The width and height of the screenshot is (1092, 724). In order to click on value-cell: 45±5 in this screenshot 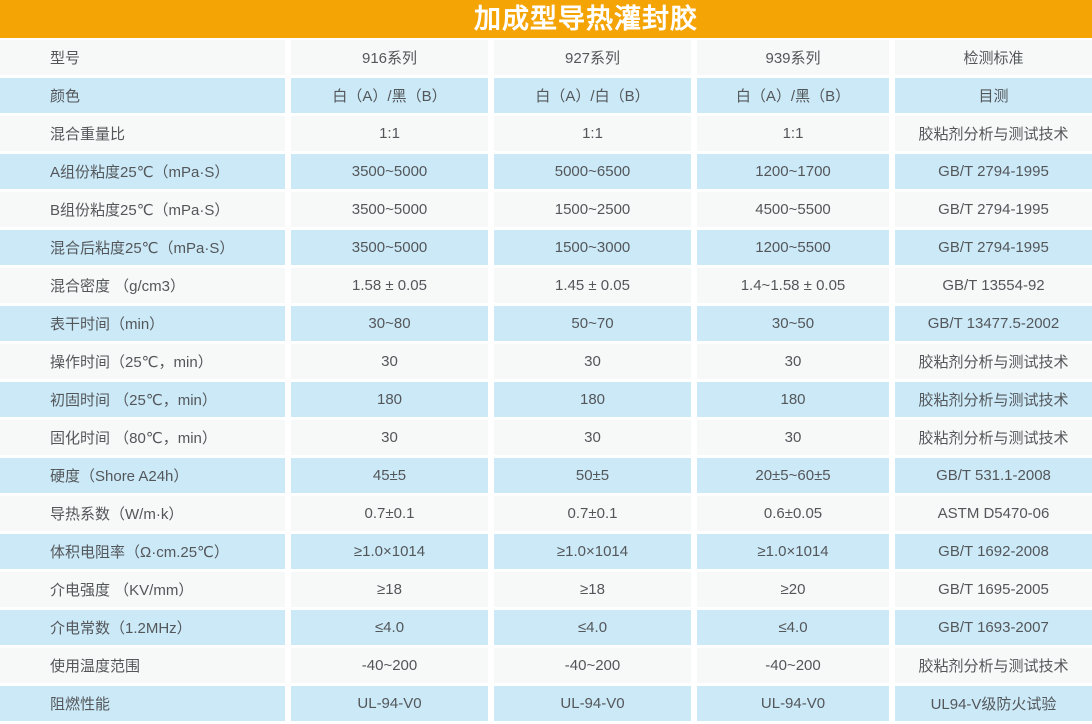, I will do `click(389, 475)`.